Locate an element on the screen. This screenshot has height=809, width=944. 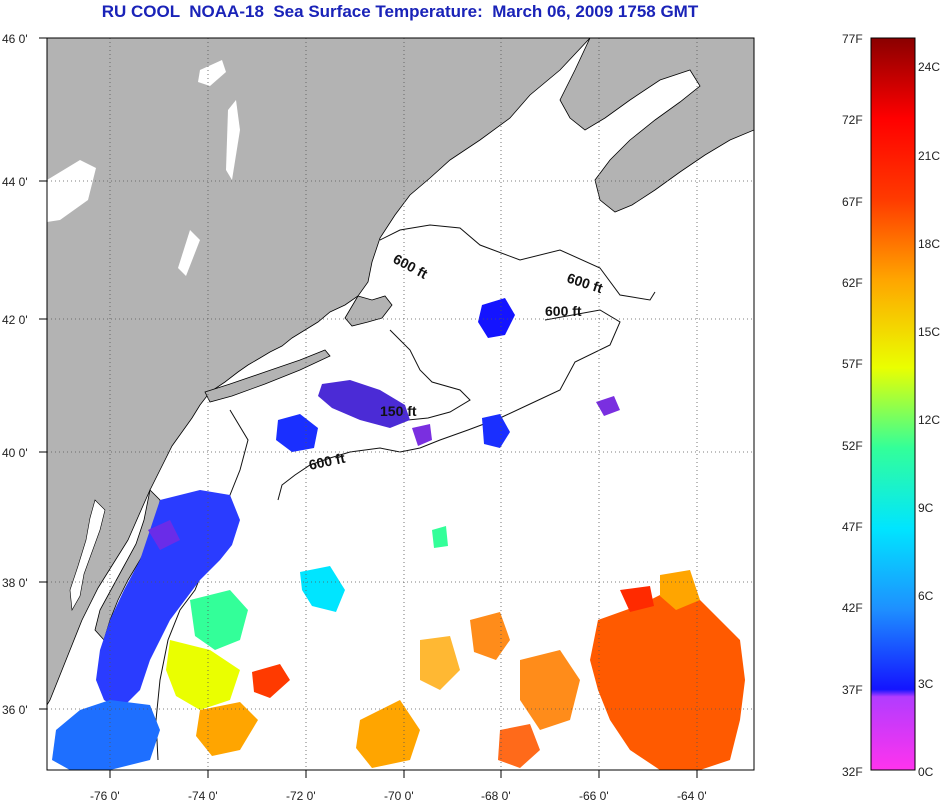
colorbar-c-label: 15C is located at coordinates (929, 332).